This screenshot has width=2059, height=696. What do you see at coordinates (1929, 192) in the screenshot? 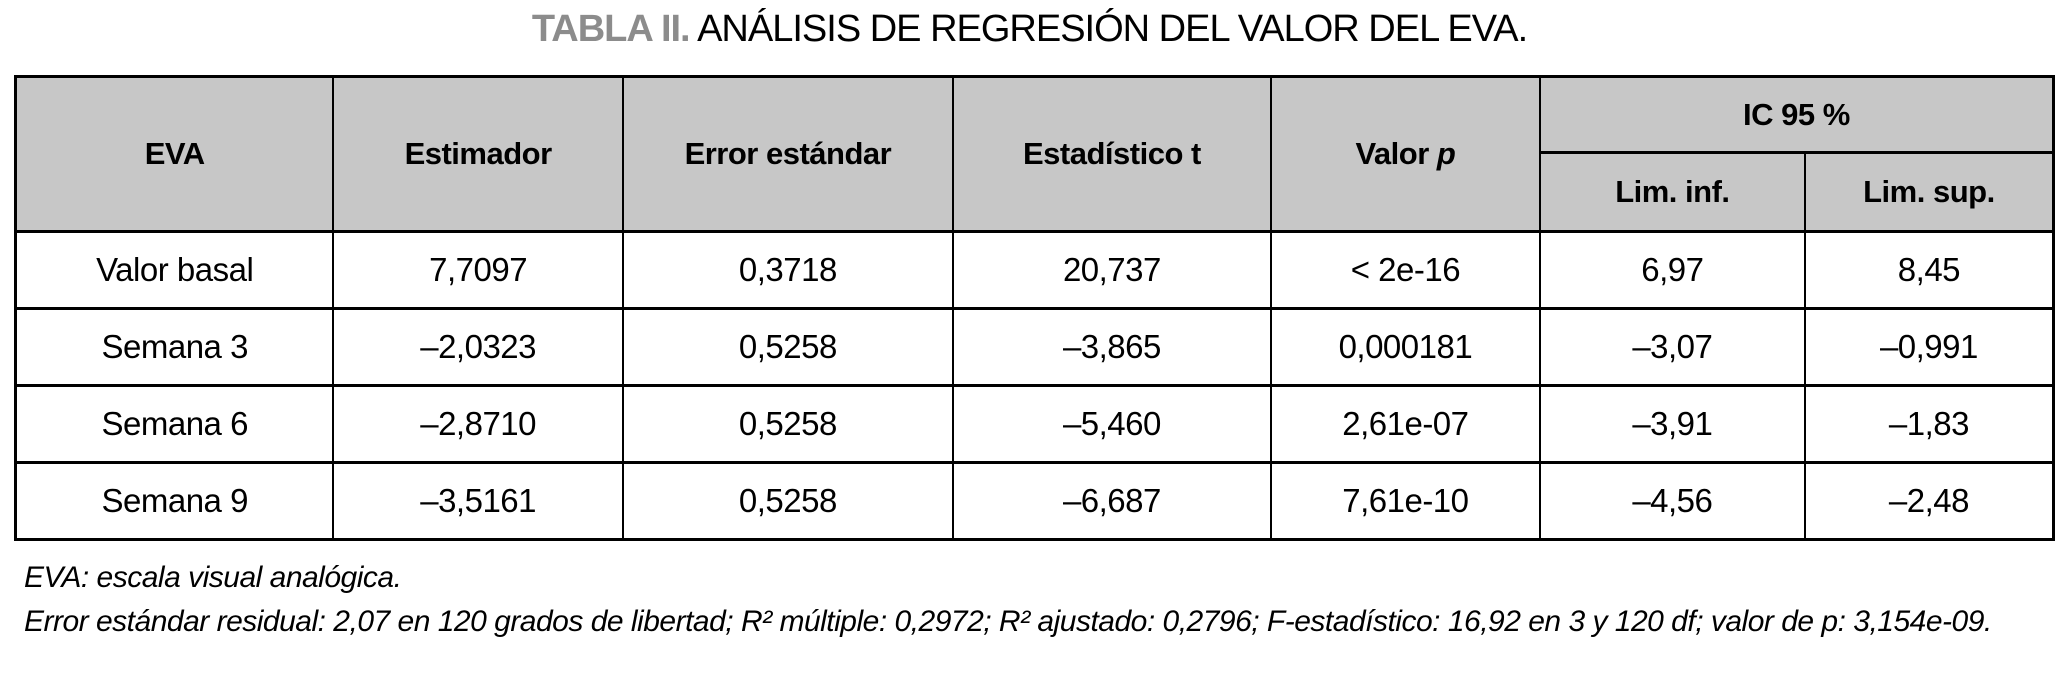
I see `col-header-lim-sup: Lim. sup.` at bounding box center [1929, 192].